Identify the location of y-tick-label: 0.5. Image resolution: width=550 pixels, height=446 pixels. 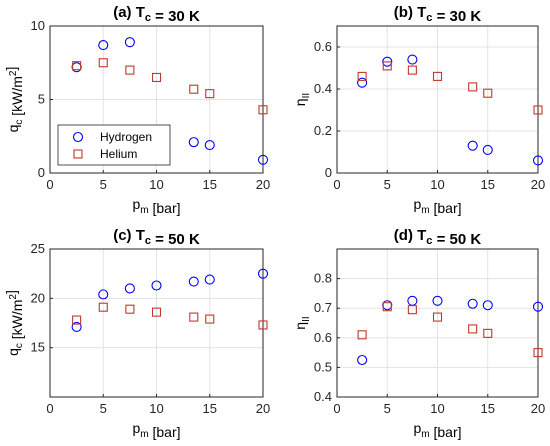
(323, 366).